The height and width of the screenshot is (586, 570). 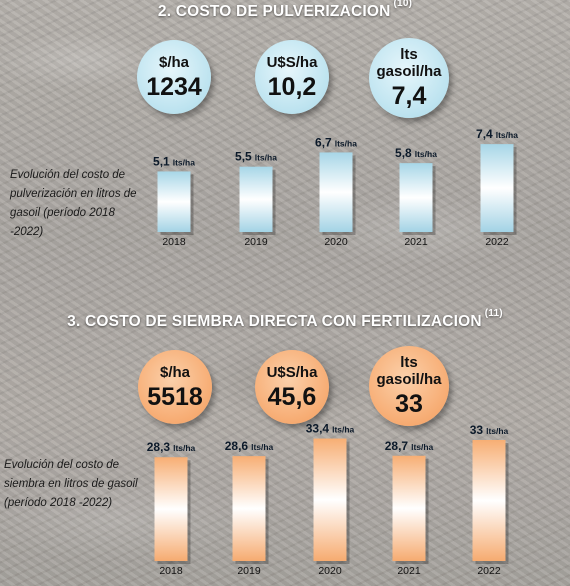 I want to click on cost-dollars-circle: U$S/ha 45,6, so click(x=292, y=387).